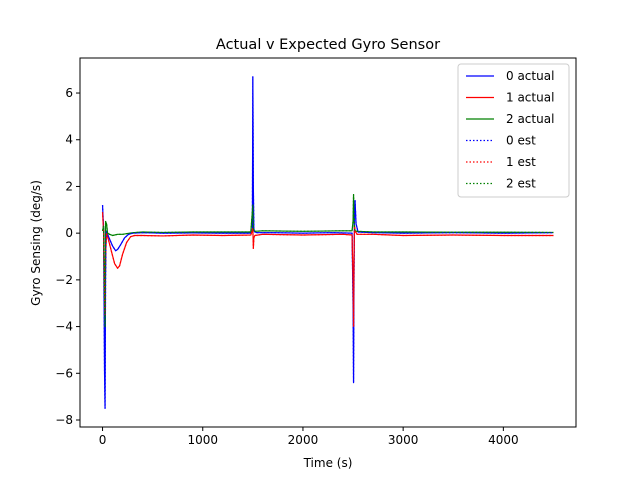 The height and width of the screenshot is (480, 640). Describe the element at coordinates (521, 162) in the screenshot. I see `legend-label-4: 1 est` at that location.